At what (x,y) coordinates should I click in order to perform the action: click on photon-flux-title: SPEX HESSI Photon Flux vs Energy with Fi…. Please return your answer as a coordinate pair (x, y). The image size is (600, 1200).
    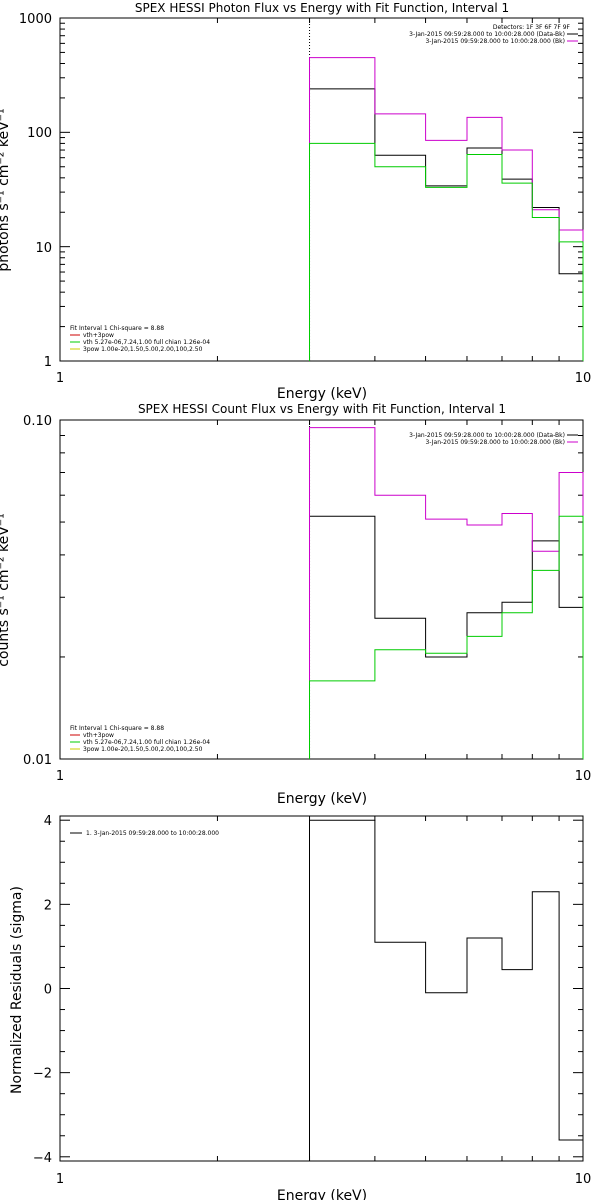
    Looking at the image, I should click on (322, 8).